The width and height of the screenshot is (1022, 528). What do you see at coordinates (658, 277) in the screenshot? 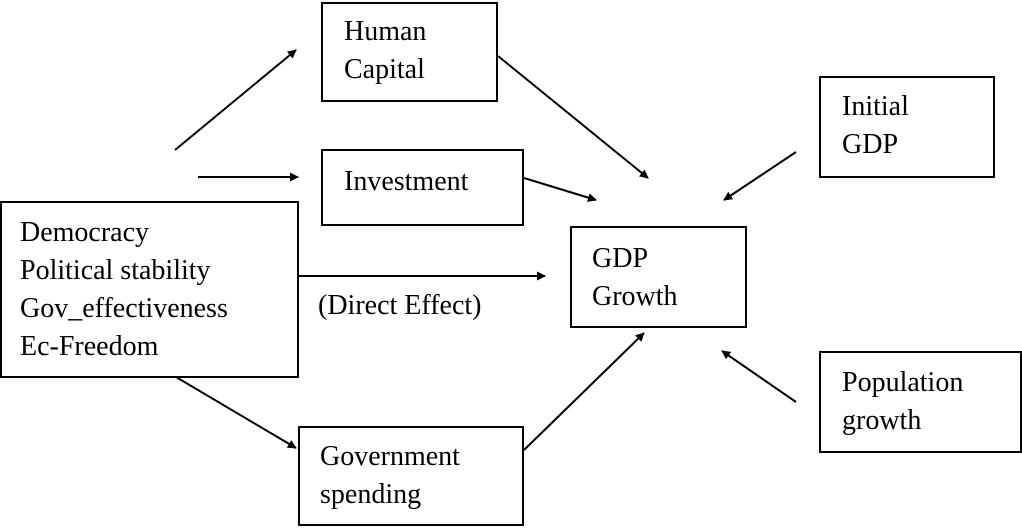
I see `gdp-growth-box` at bounding box center [658, 277].